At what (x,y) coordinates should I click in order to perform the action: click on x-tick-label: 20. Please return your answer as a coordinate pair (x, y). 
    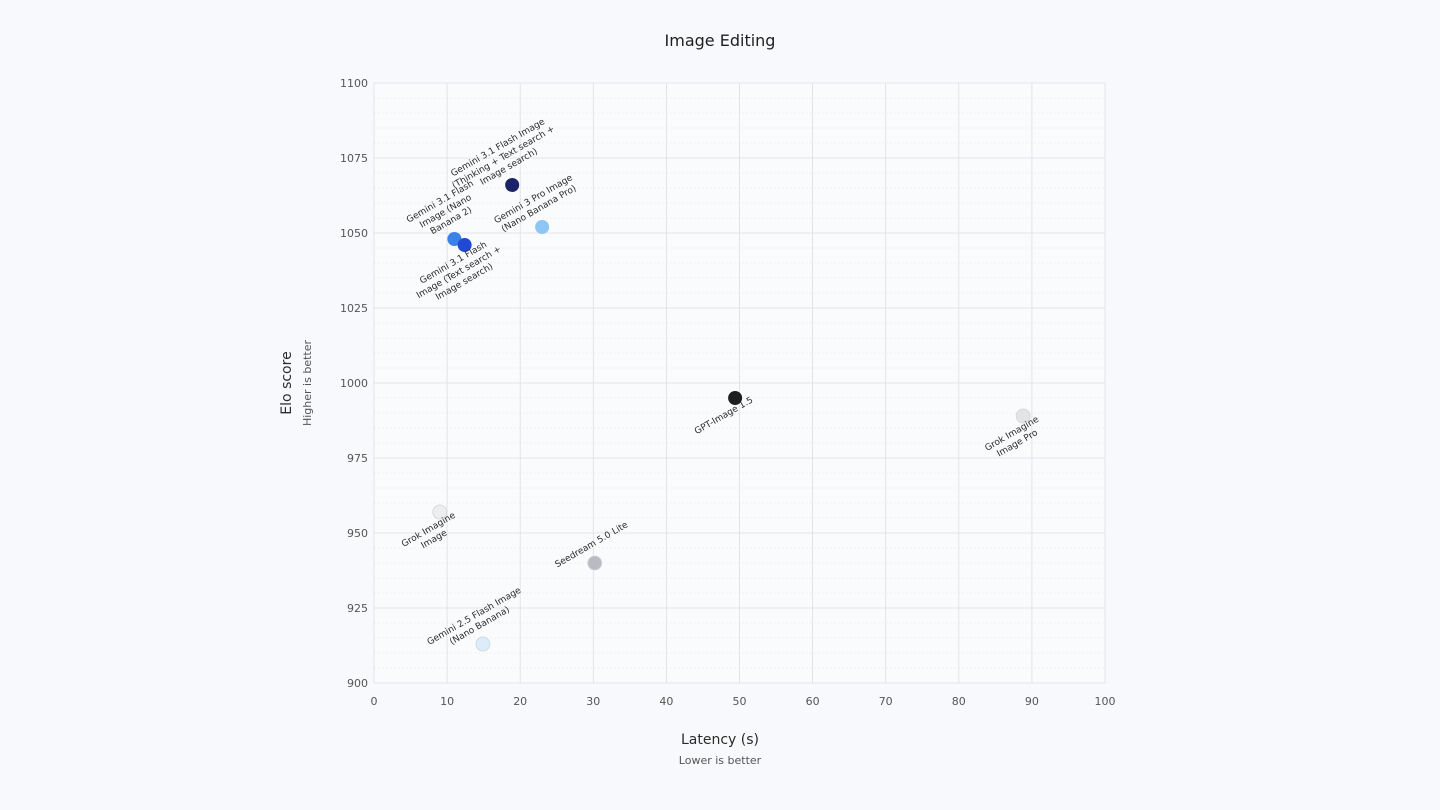
    Looking at the image, I should click on (520, 701).